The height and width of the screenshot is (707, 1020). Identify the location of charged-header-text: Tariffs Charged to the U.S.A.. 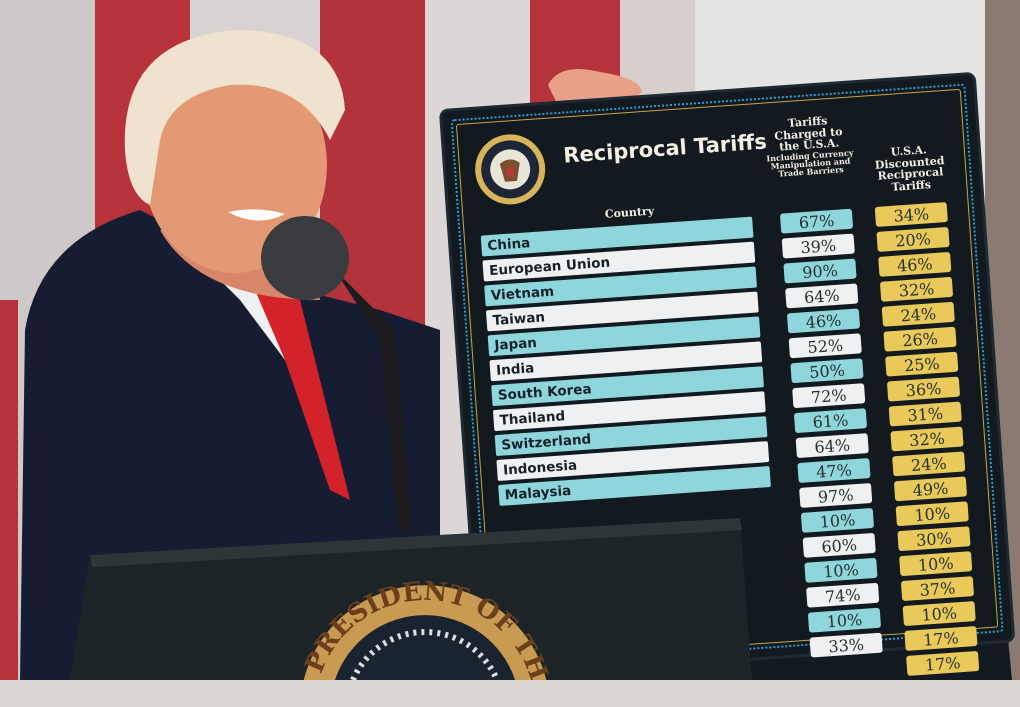
(808, 134).